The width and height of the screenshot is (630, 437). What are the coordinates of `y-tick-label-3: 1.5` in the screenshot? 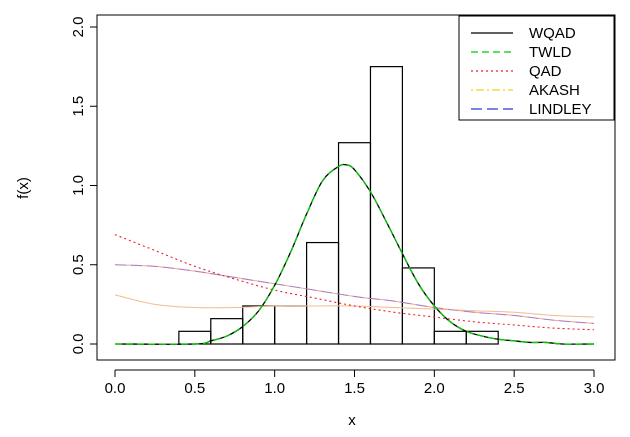 It's located at (78, 106).